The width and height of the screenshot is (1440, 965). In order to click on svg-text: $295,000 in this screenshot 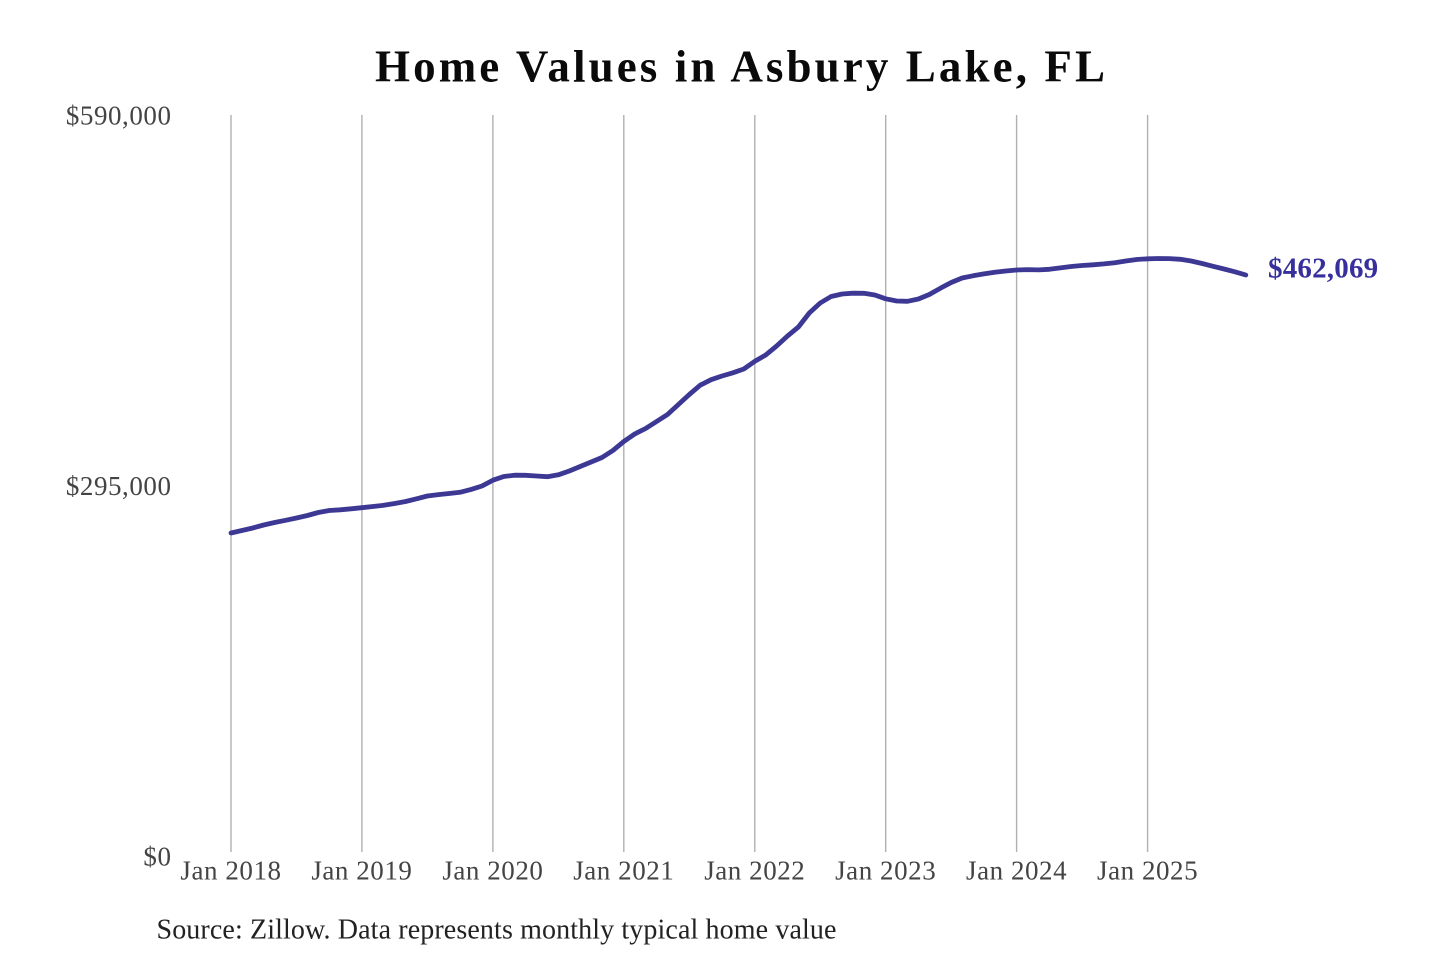, I will do `click(119, 486)`.